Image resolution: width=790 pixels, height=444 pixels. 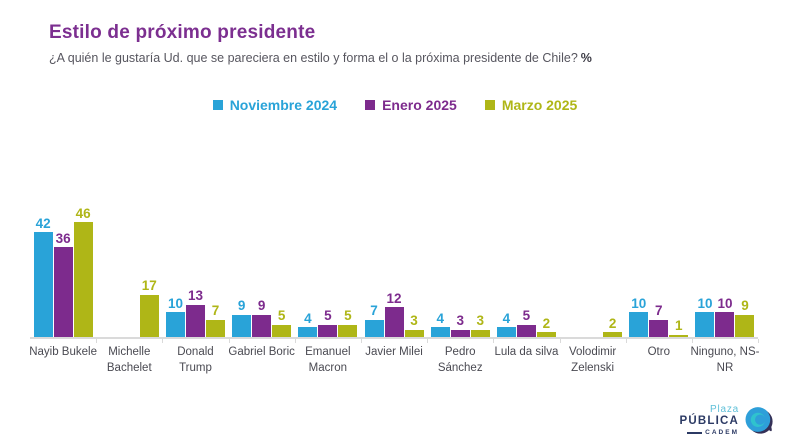 I want to click on subtitle-percent-sign: %, so click(x=586, y=58).